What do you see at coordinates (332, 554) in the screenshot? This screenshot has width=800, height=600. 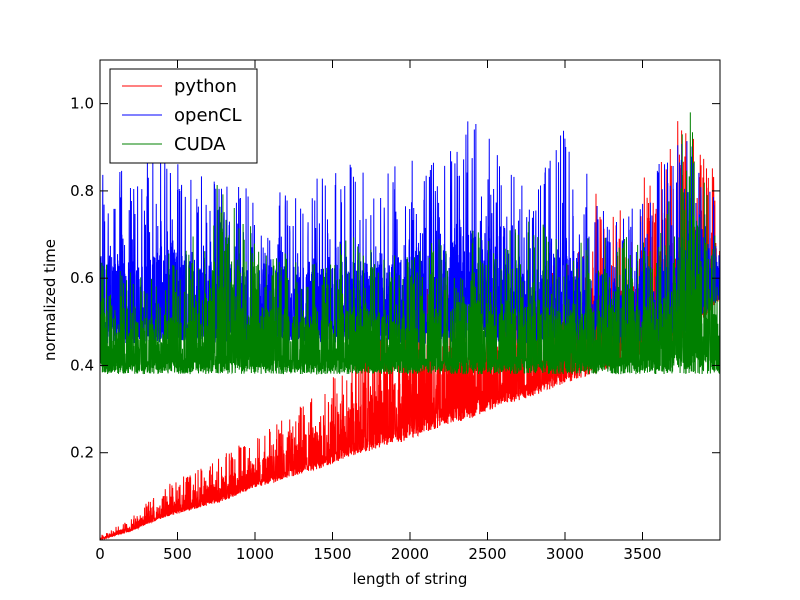 I see `x-tick-label: 1500` at bounding box center [332, 554].